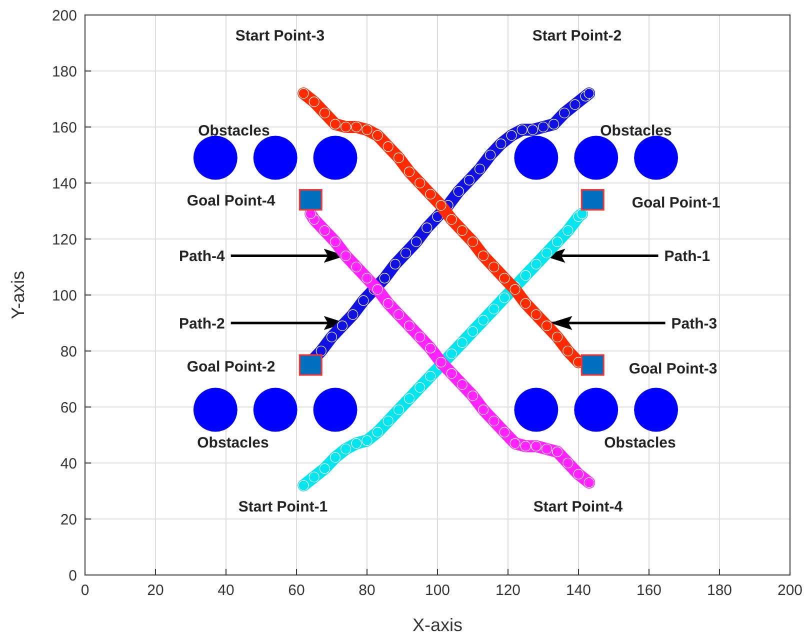  Describe the element at coordinates (283, 507) in the screenshot. I see `annotation: Start Point-1` at that location.